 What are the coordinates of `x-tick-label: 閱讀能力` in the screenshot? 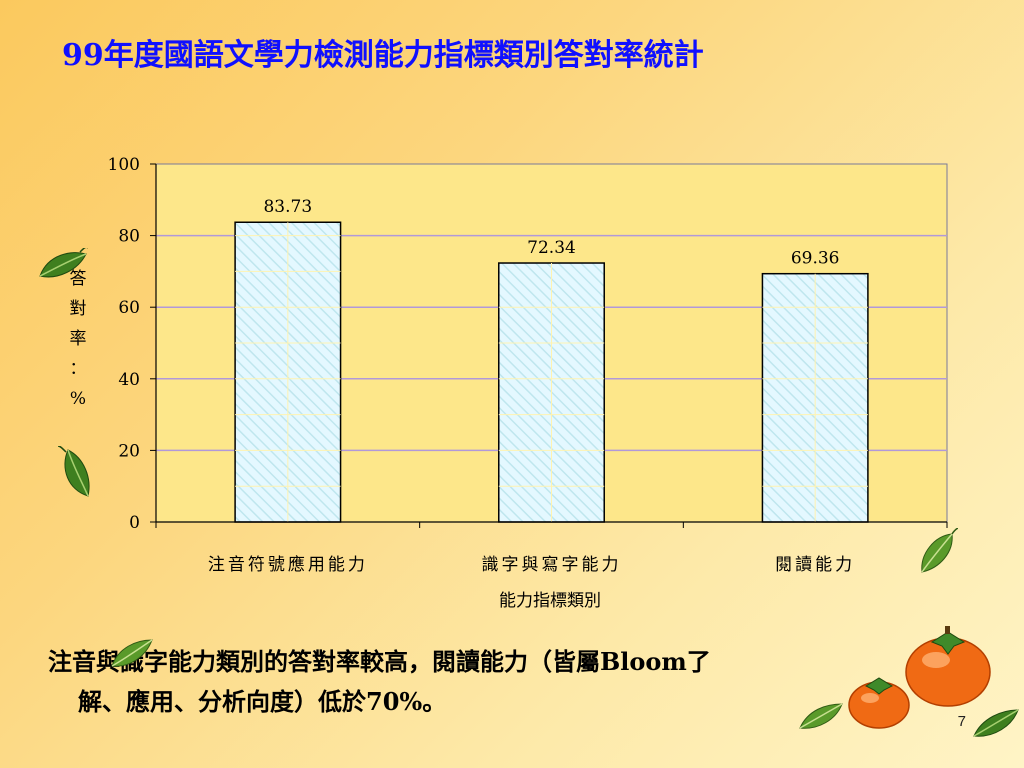 It's located at (815, 565).